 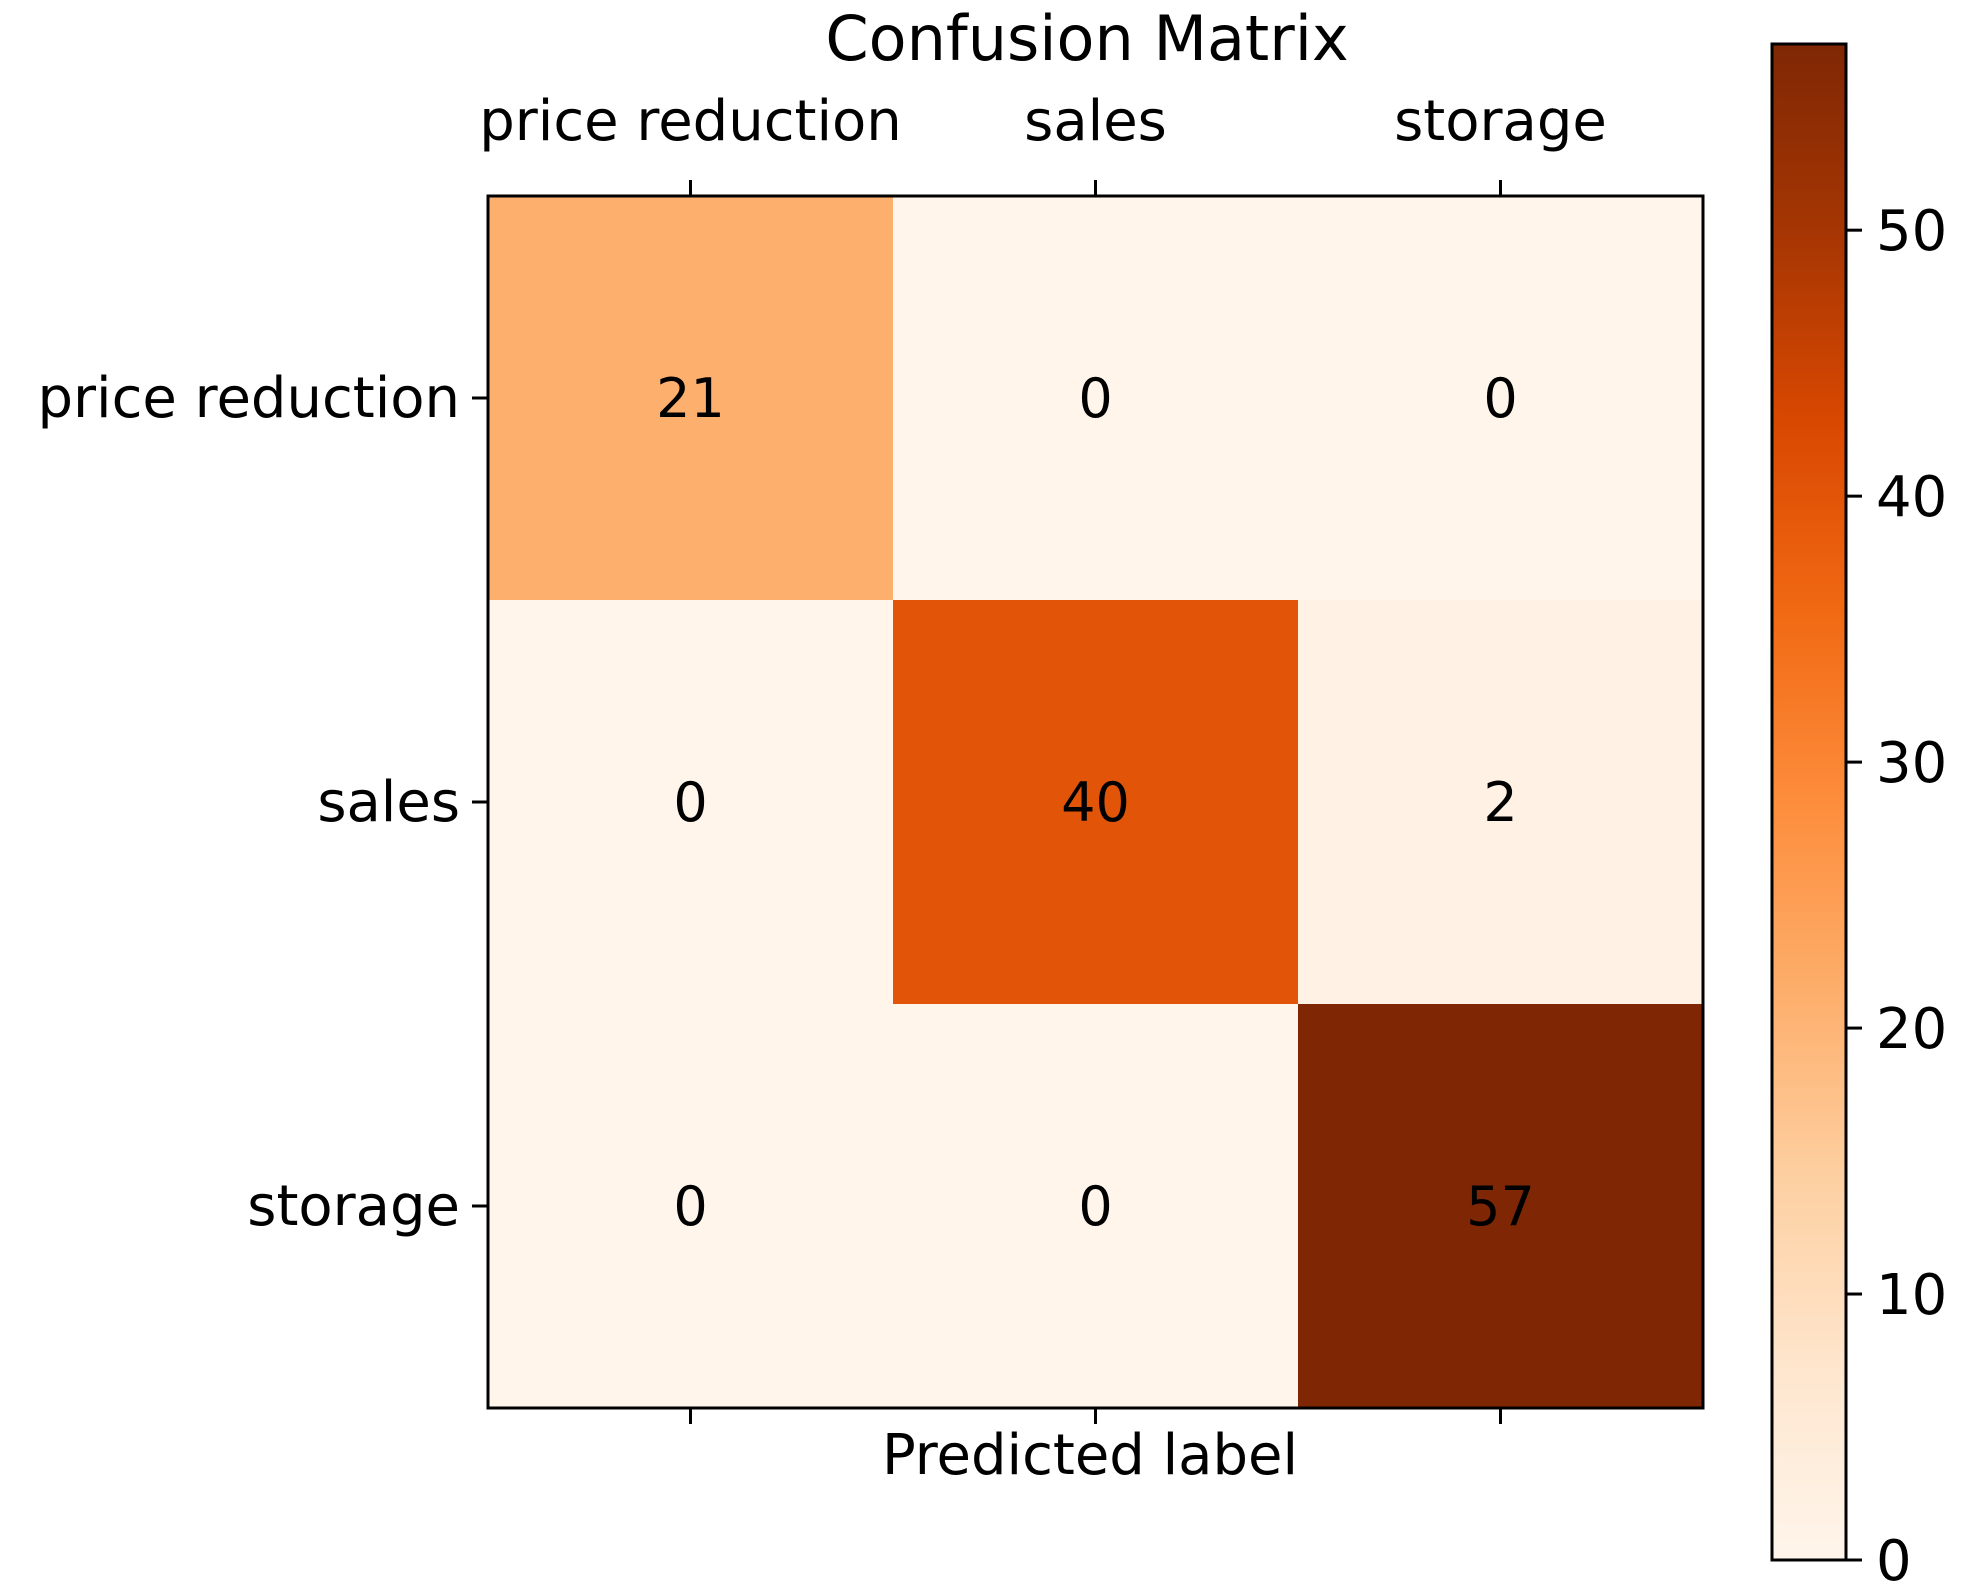 I want to click on y-tick-label-1: sales, so click(x=388, y=802).